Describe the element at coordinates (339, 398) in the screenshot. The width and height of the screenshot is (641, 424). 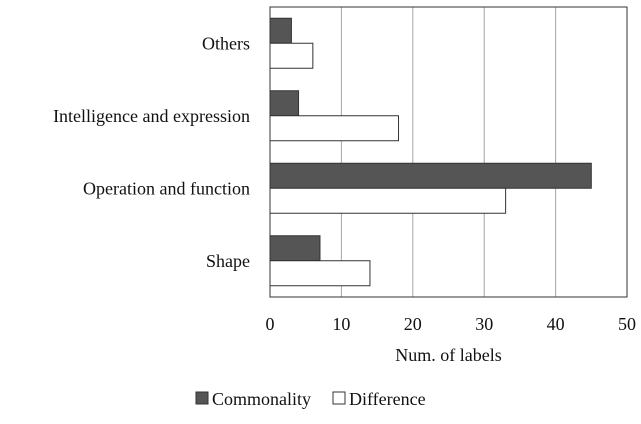
I see `legend-swatch-difference` at that location.